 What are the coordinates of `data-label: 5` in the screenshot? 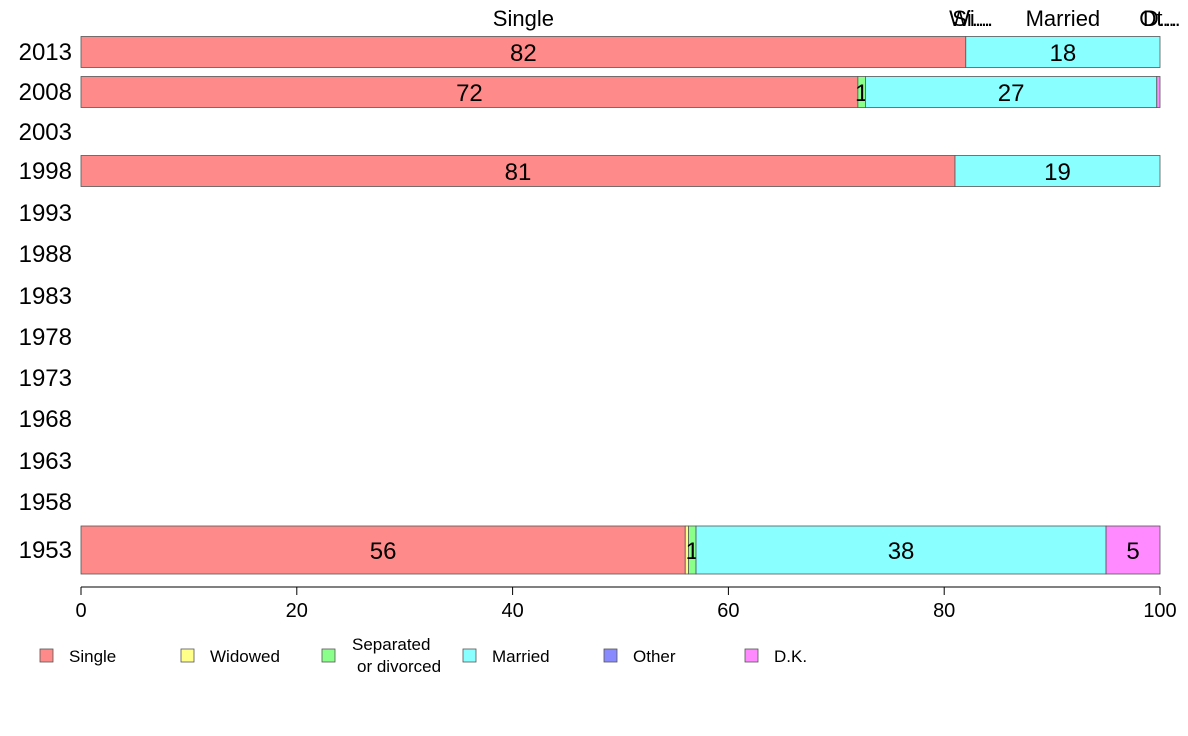 It's located at (1132, 551).